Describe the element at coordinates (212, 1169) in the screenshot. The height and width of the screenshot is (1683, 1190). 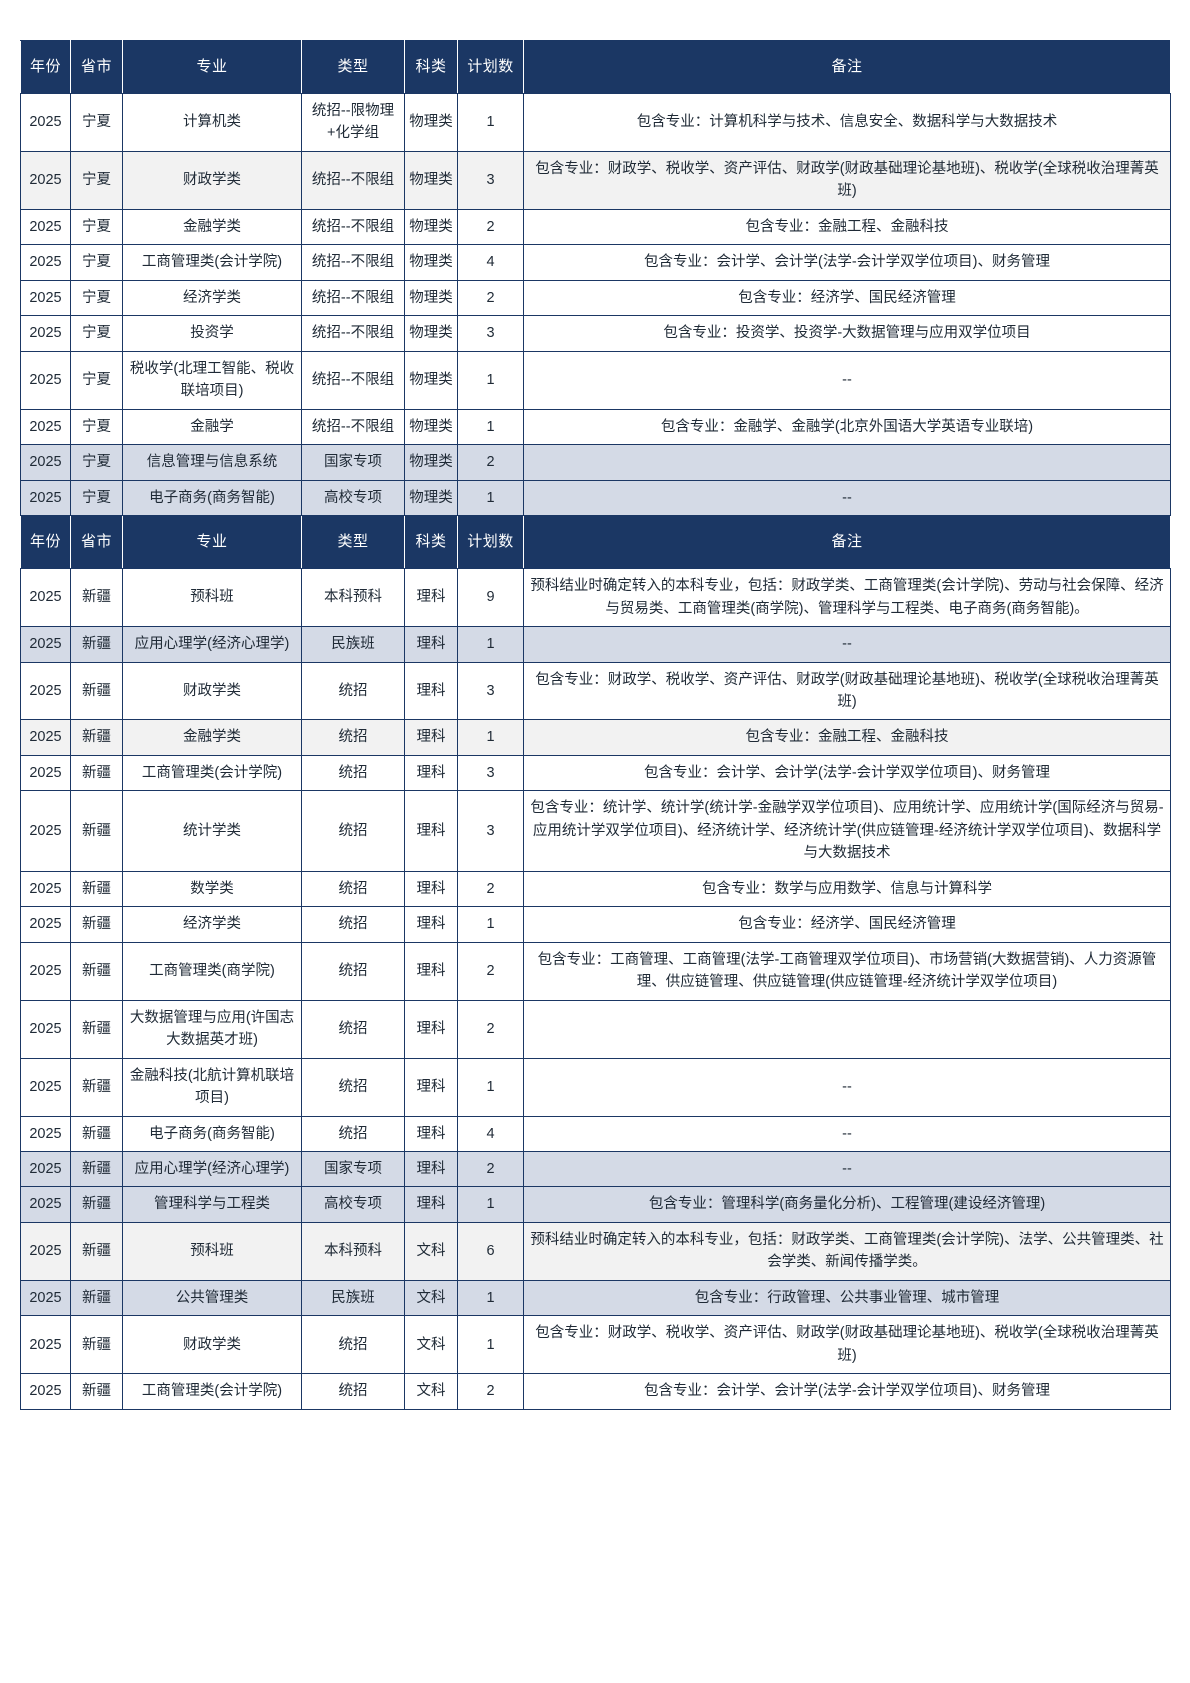
I see `cell-major: 应用心理学(经济心理学)` at that location.